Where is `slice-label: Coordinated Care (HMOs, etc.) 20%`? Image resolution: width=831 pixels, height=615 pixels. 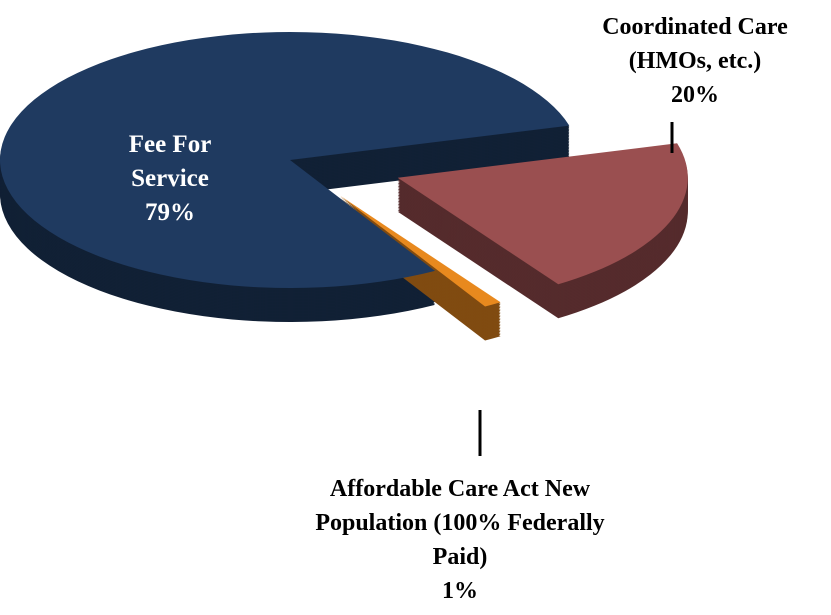
slice-label: Coordinated Care (HMOs, etc.) 20% is located at coordinates (693, 61).